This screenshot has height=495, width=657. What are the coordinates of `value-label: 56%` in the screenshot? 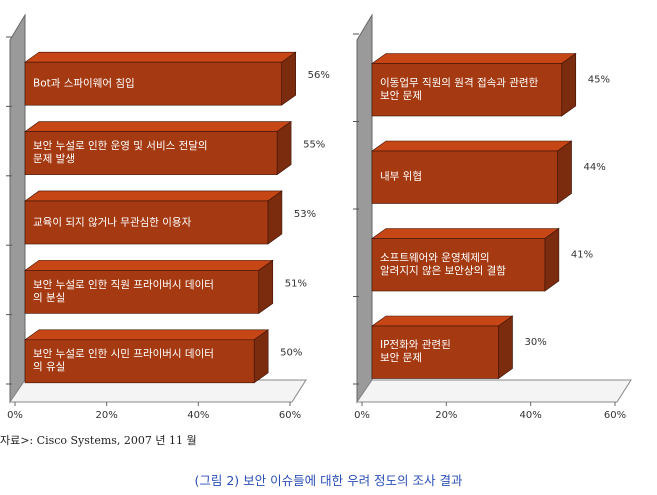 It's located at (319, 75).